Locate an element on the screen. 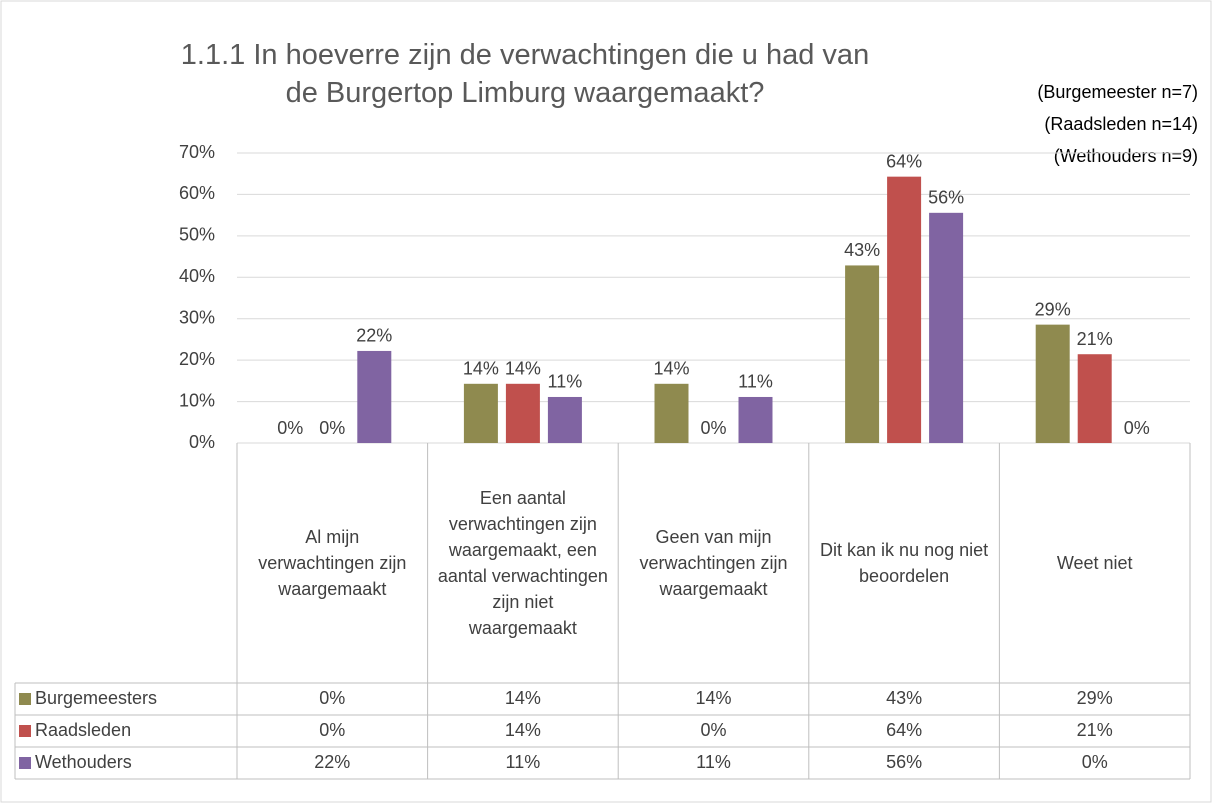 The image size is (1214, 805). table-cell: 43% is located at coordinates (904, 698).